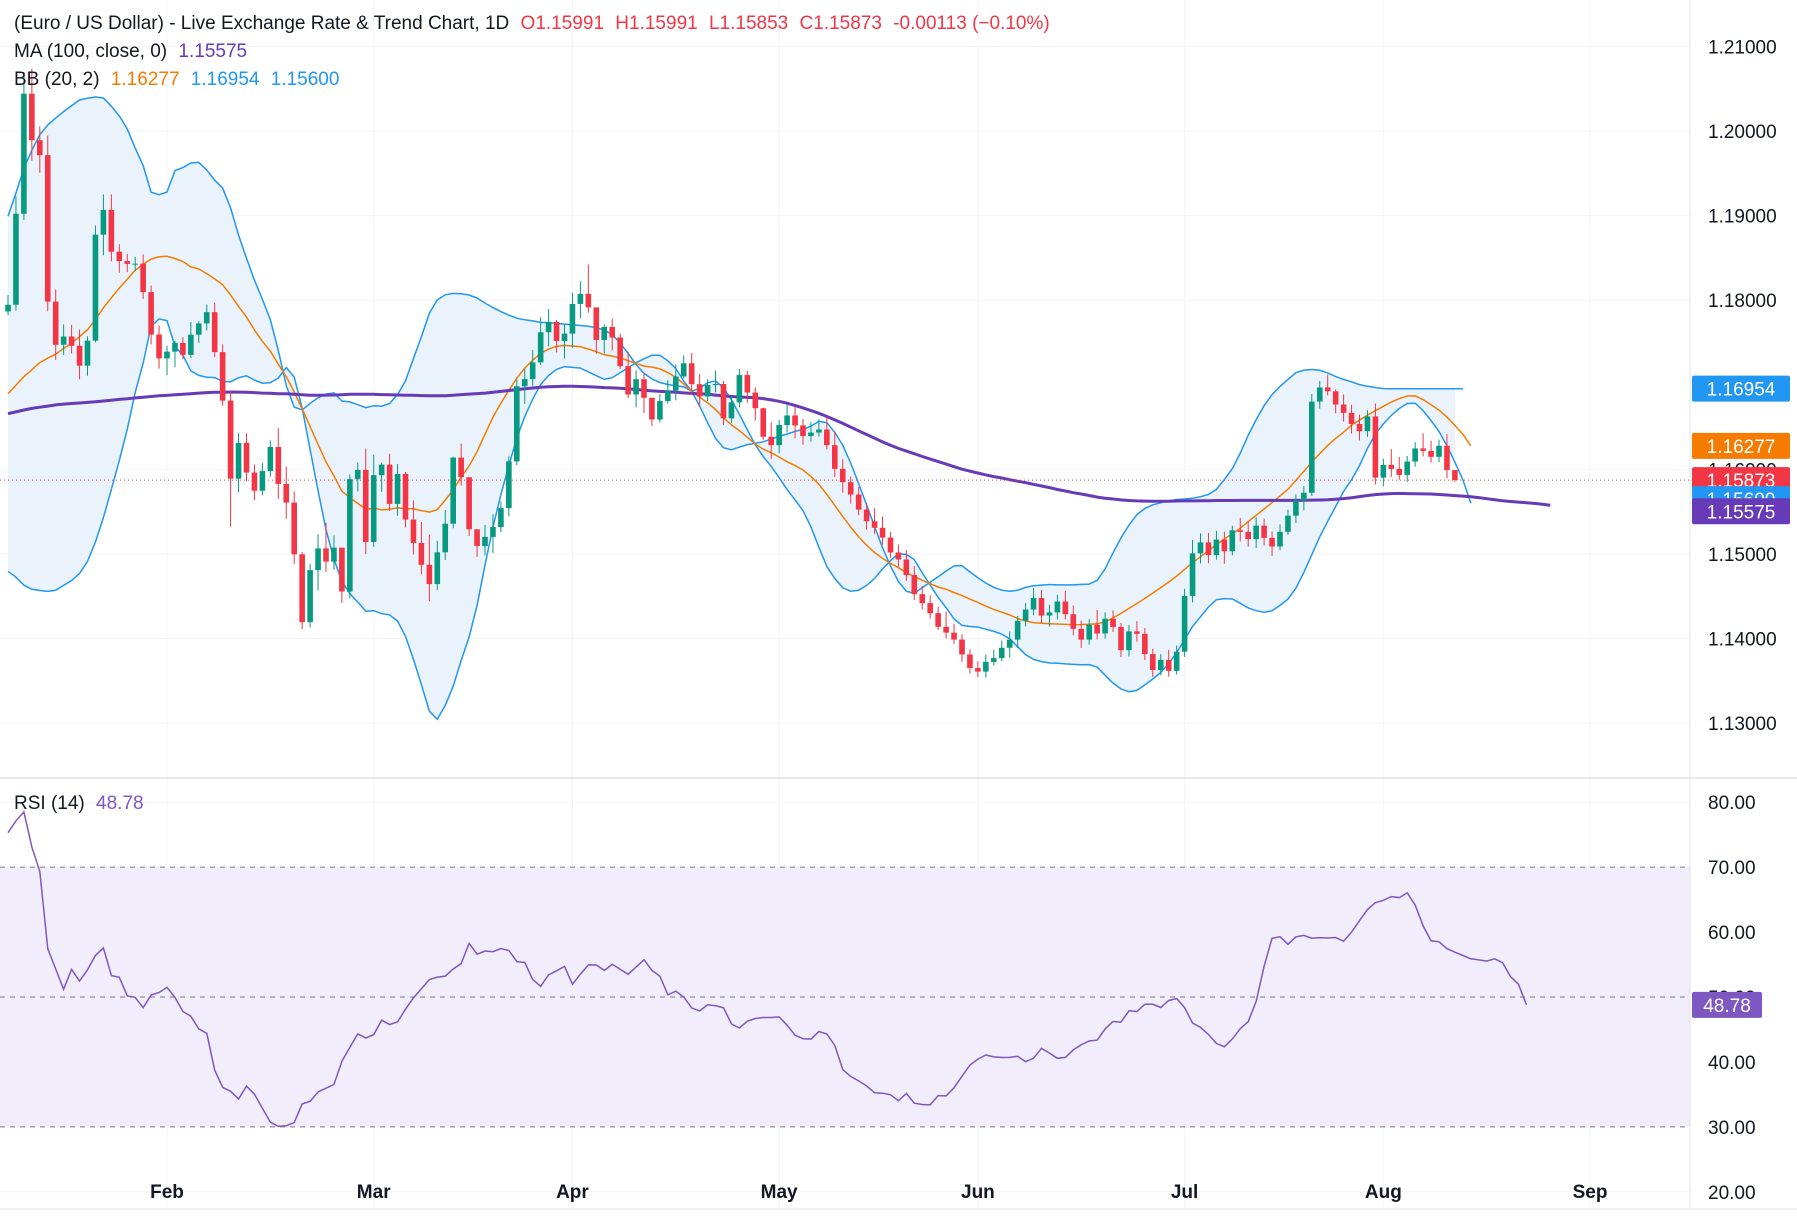 The width and height of the screenshot is (1797, 1228). What do you see at coordinates (1742, 132) in the screenshot?
I see `price-tick-label: 1.20000` at bounding box center [1742, 132].